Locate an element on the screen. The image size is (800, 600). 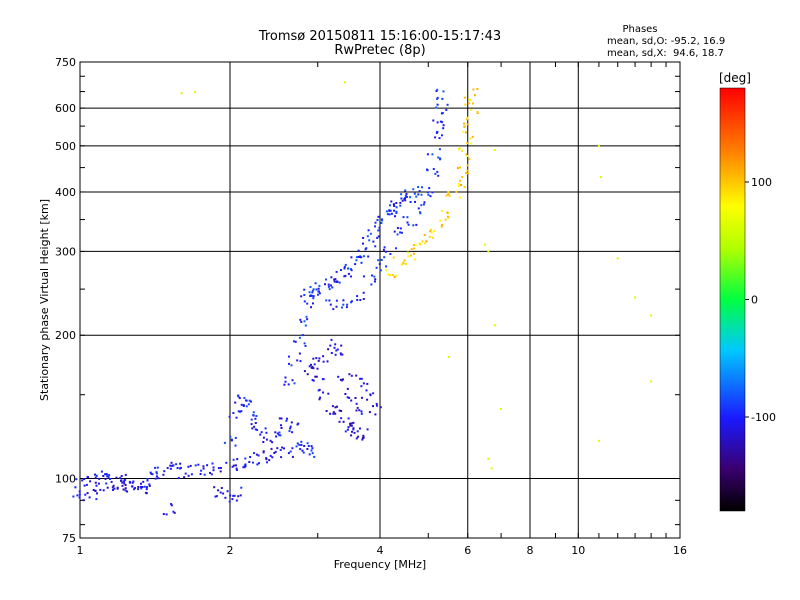
y-tick-label: 500 is located at coordinates (65, 146).